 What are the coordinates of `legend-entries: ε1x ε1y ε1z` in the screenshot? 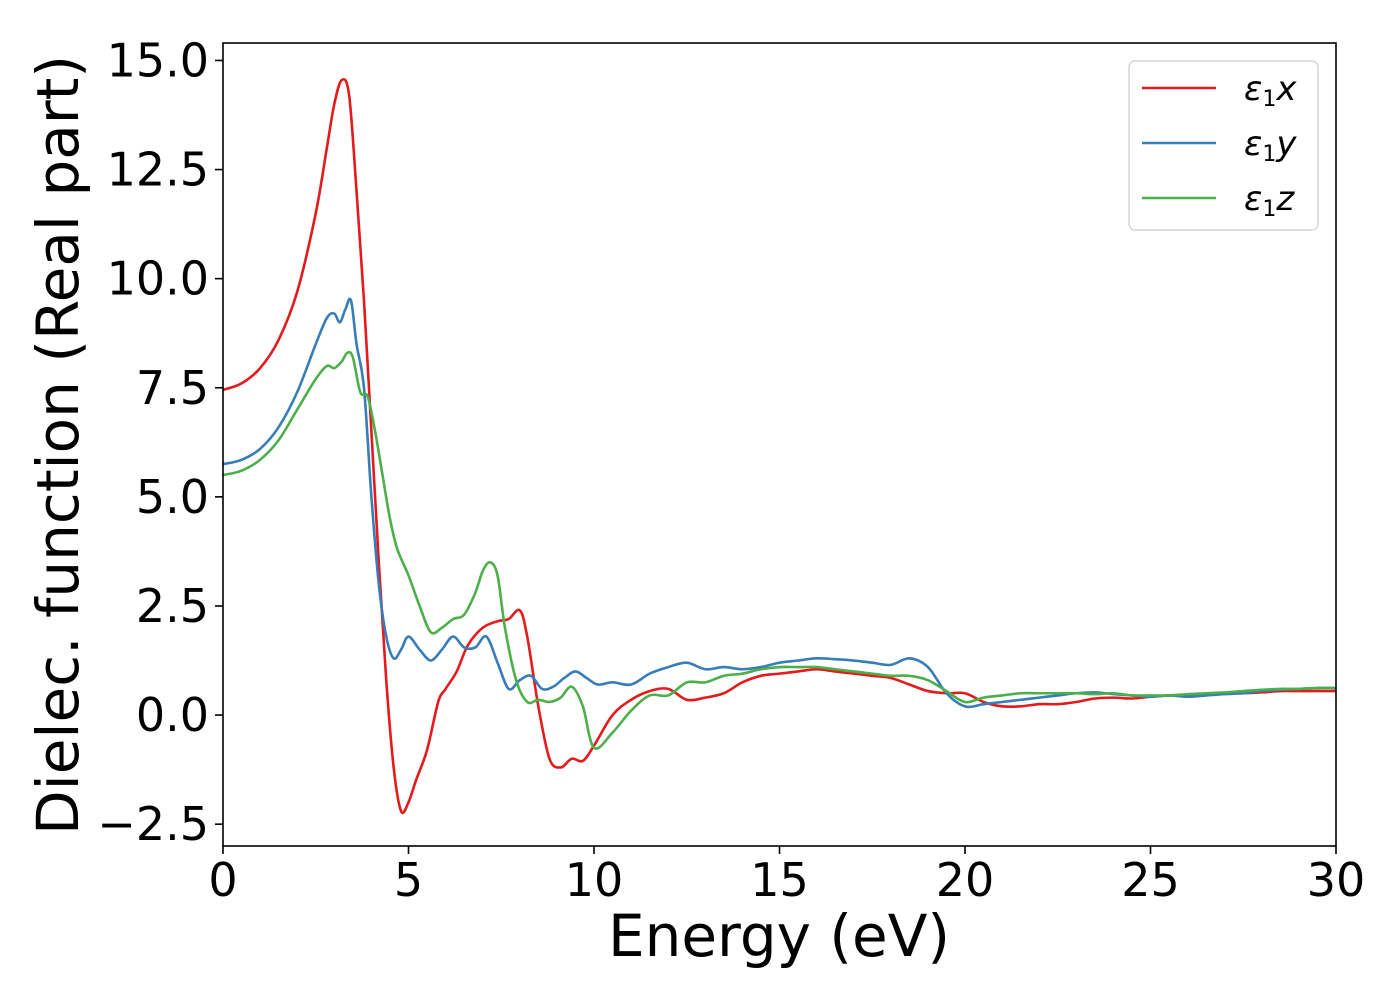 It's located at (1219, 145).